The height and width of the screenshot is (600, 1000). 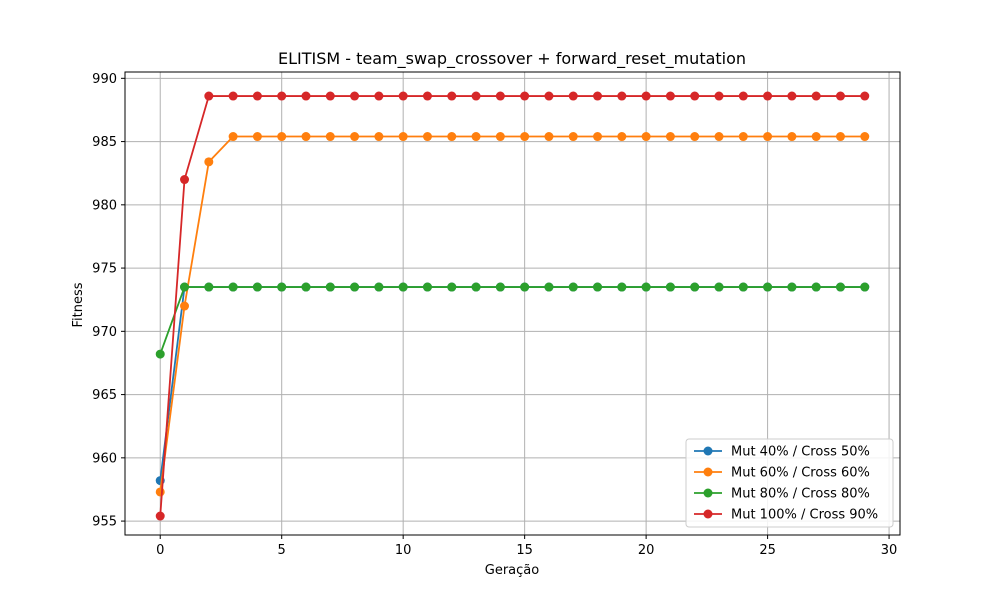 I want to click on y-tick-label: 965, so click(x=104, y=395).